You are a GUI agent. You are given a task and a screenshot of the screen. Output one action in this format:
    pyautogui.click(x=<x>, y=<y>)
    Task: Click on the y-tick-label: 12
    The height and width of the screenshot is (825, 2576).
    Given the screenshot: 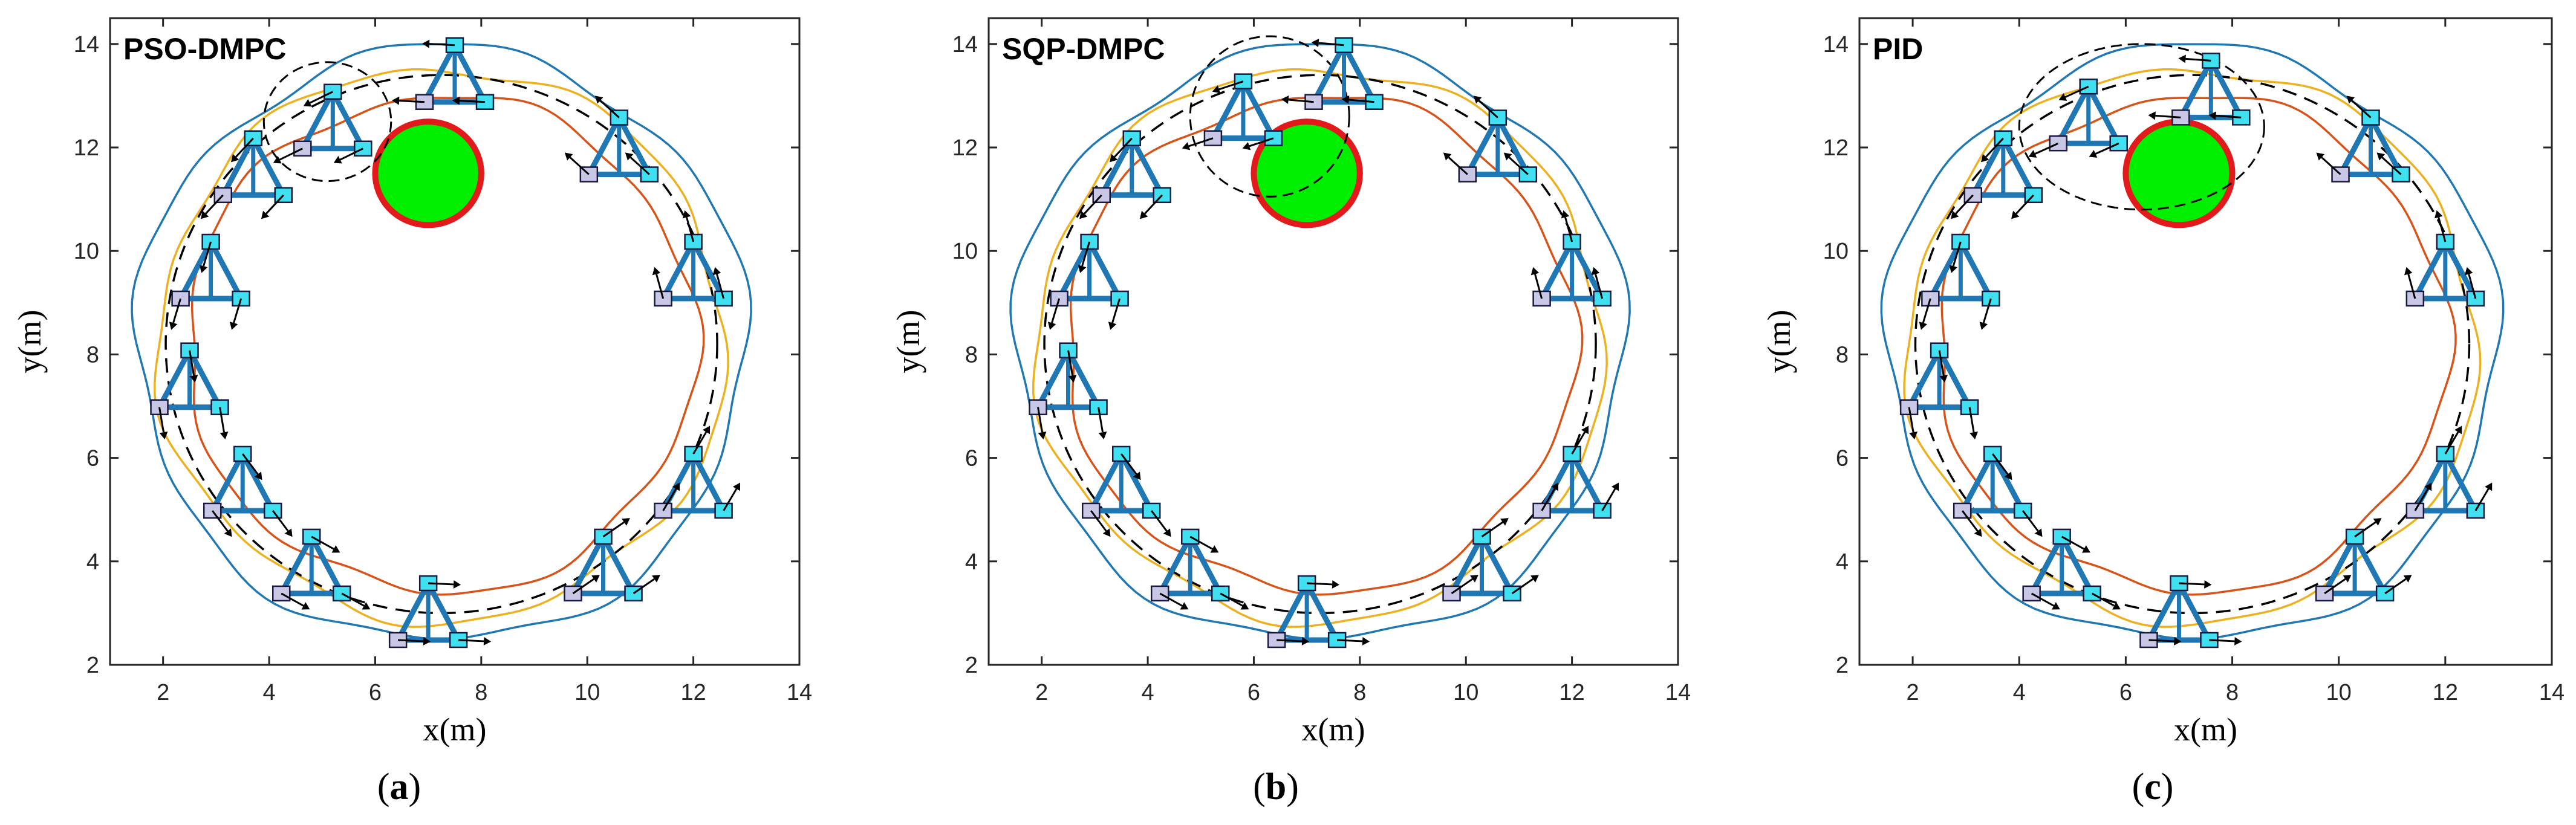 What is the action you would take?
    pyautogui.click(x=1836, y=148)
    